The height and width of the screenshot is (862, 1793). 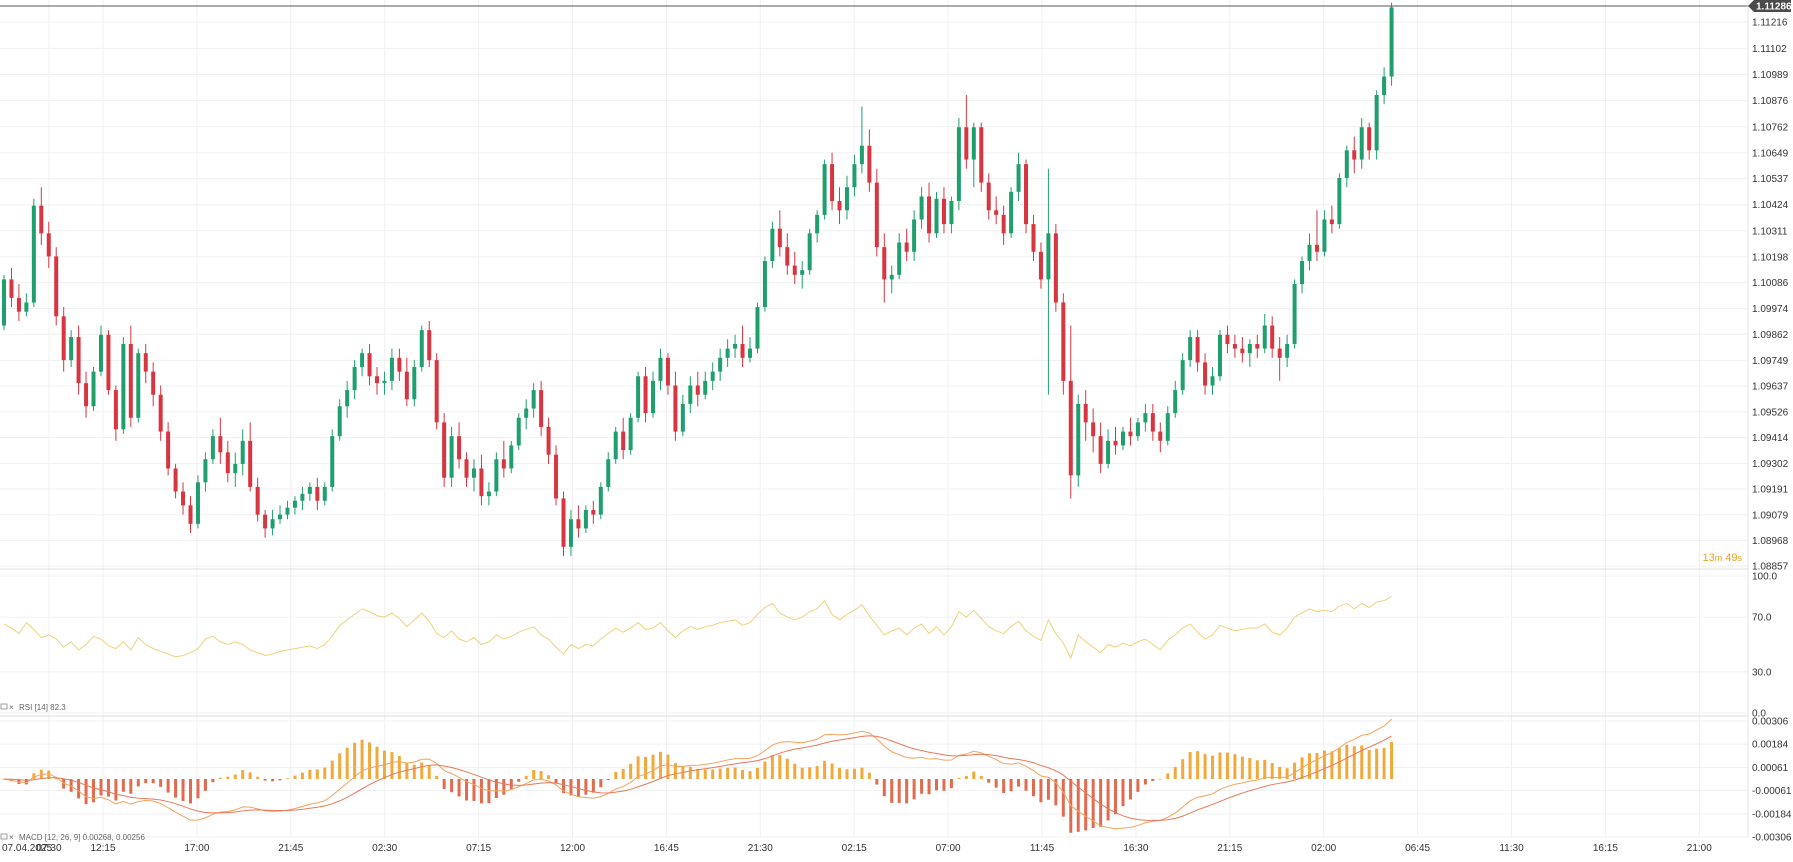 What do you see at coordinates (72, 837) in the screenshot?
I see `macd-indicator-label: × MACD [12, 26, 9] 0.00268, 0.00256` at bounding box center [72, 837].